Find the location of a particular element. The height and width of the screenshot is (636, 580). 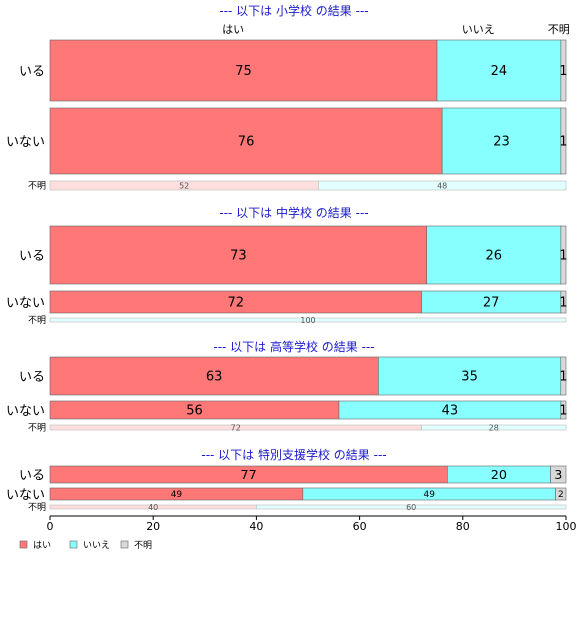

bar-value-label: 73 is located at coordinates (238, 256).